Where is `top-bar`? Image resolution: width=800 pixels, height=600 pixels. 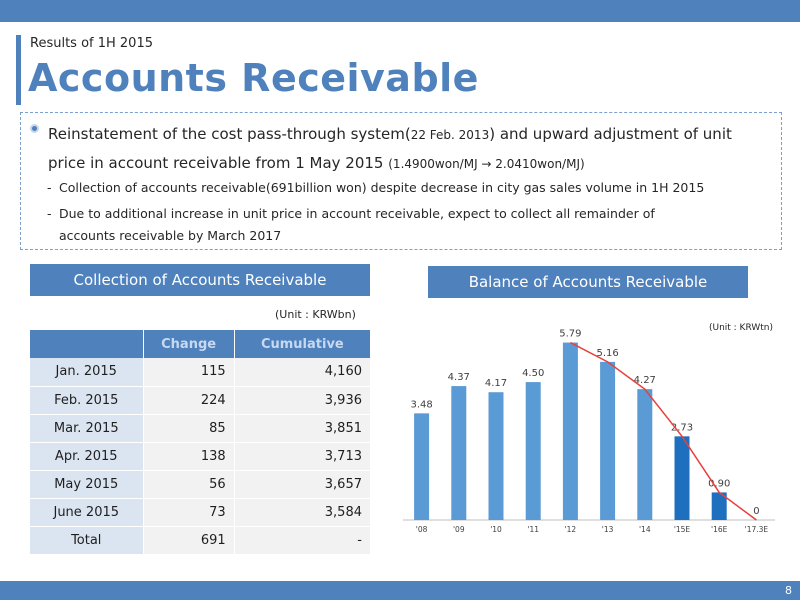 top-bar is located at coordinates (400, 11).